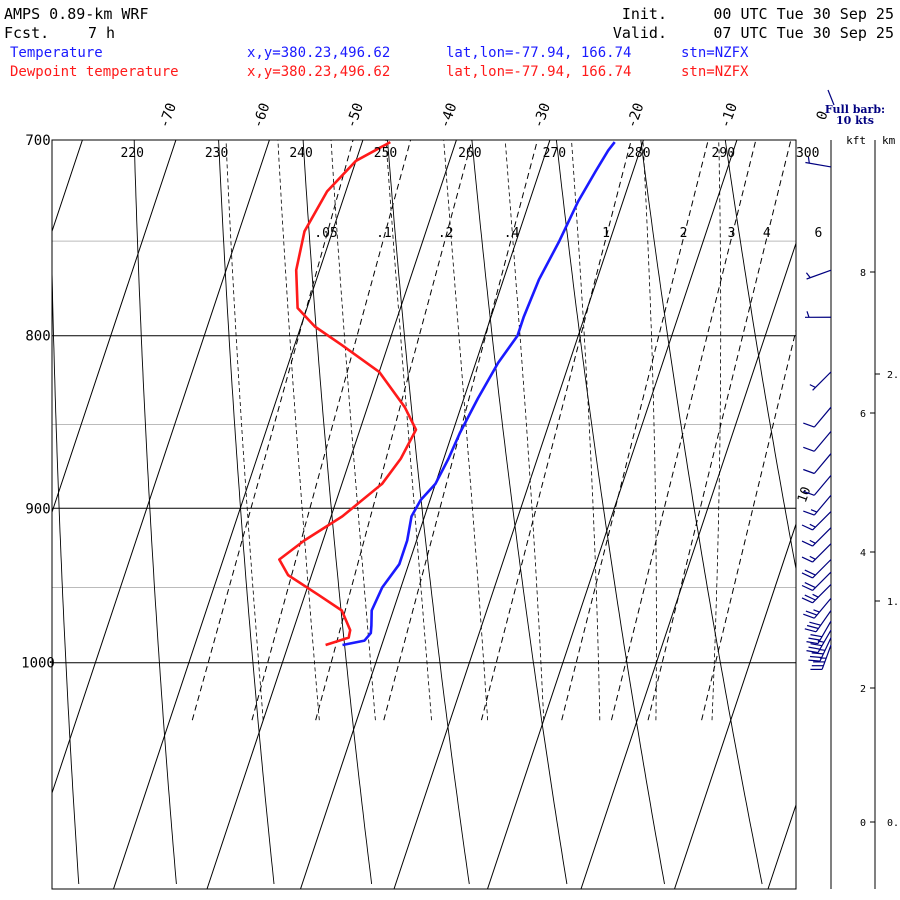 The height and width of the screenshot is (900, 900). I want to click on isotherm-tick-label: -50, so click(355, 115).